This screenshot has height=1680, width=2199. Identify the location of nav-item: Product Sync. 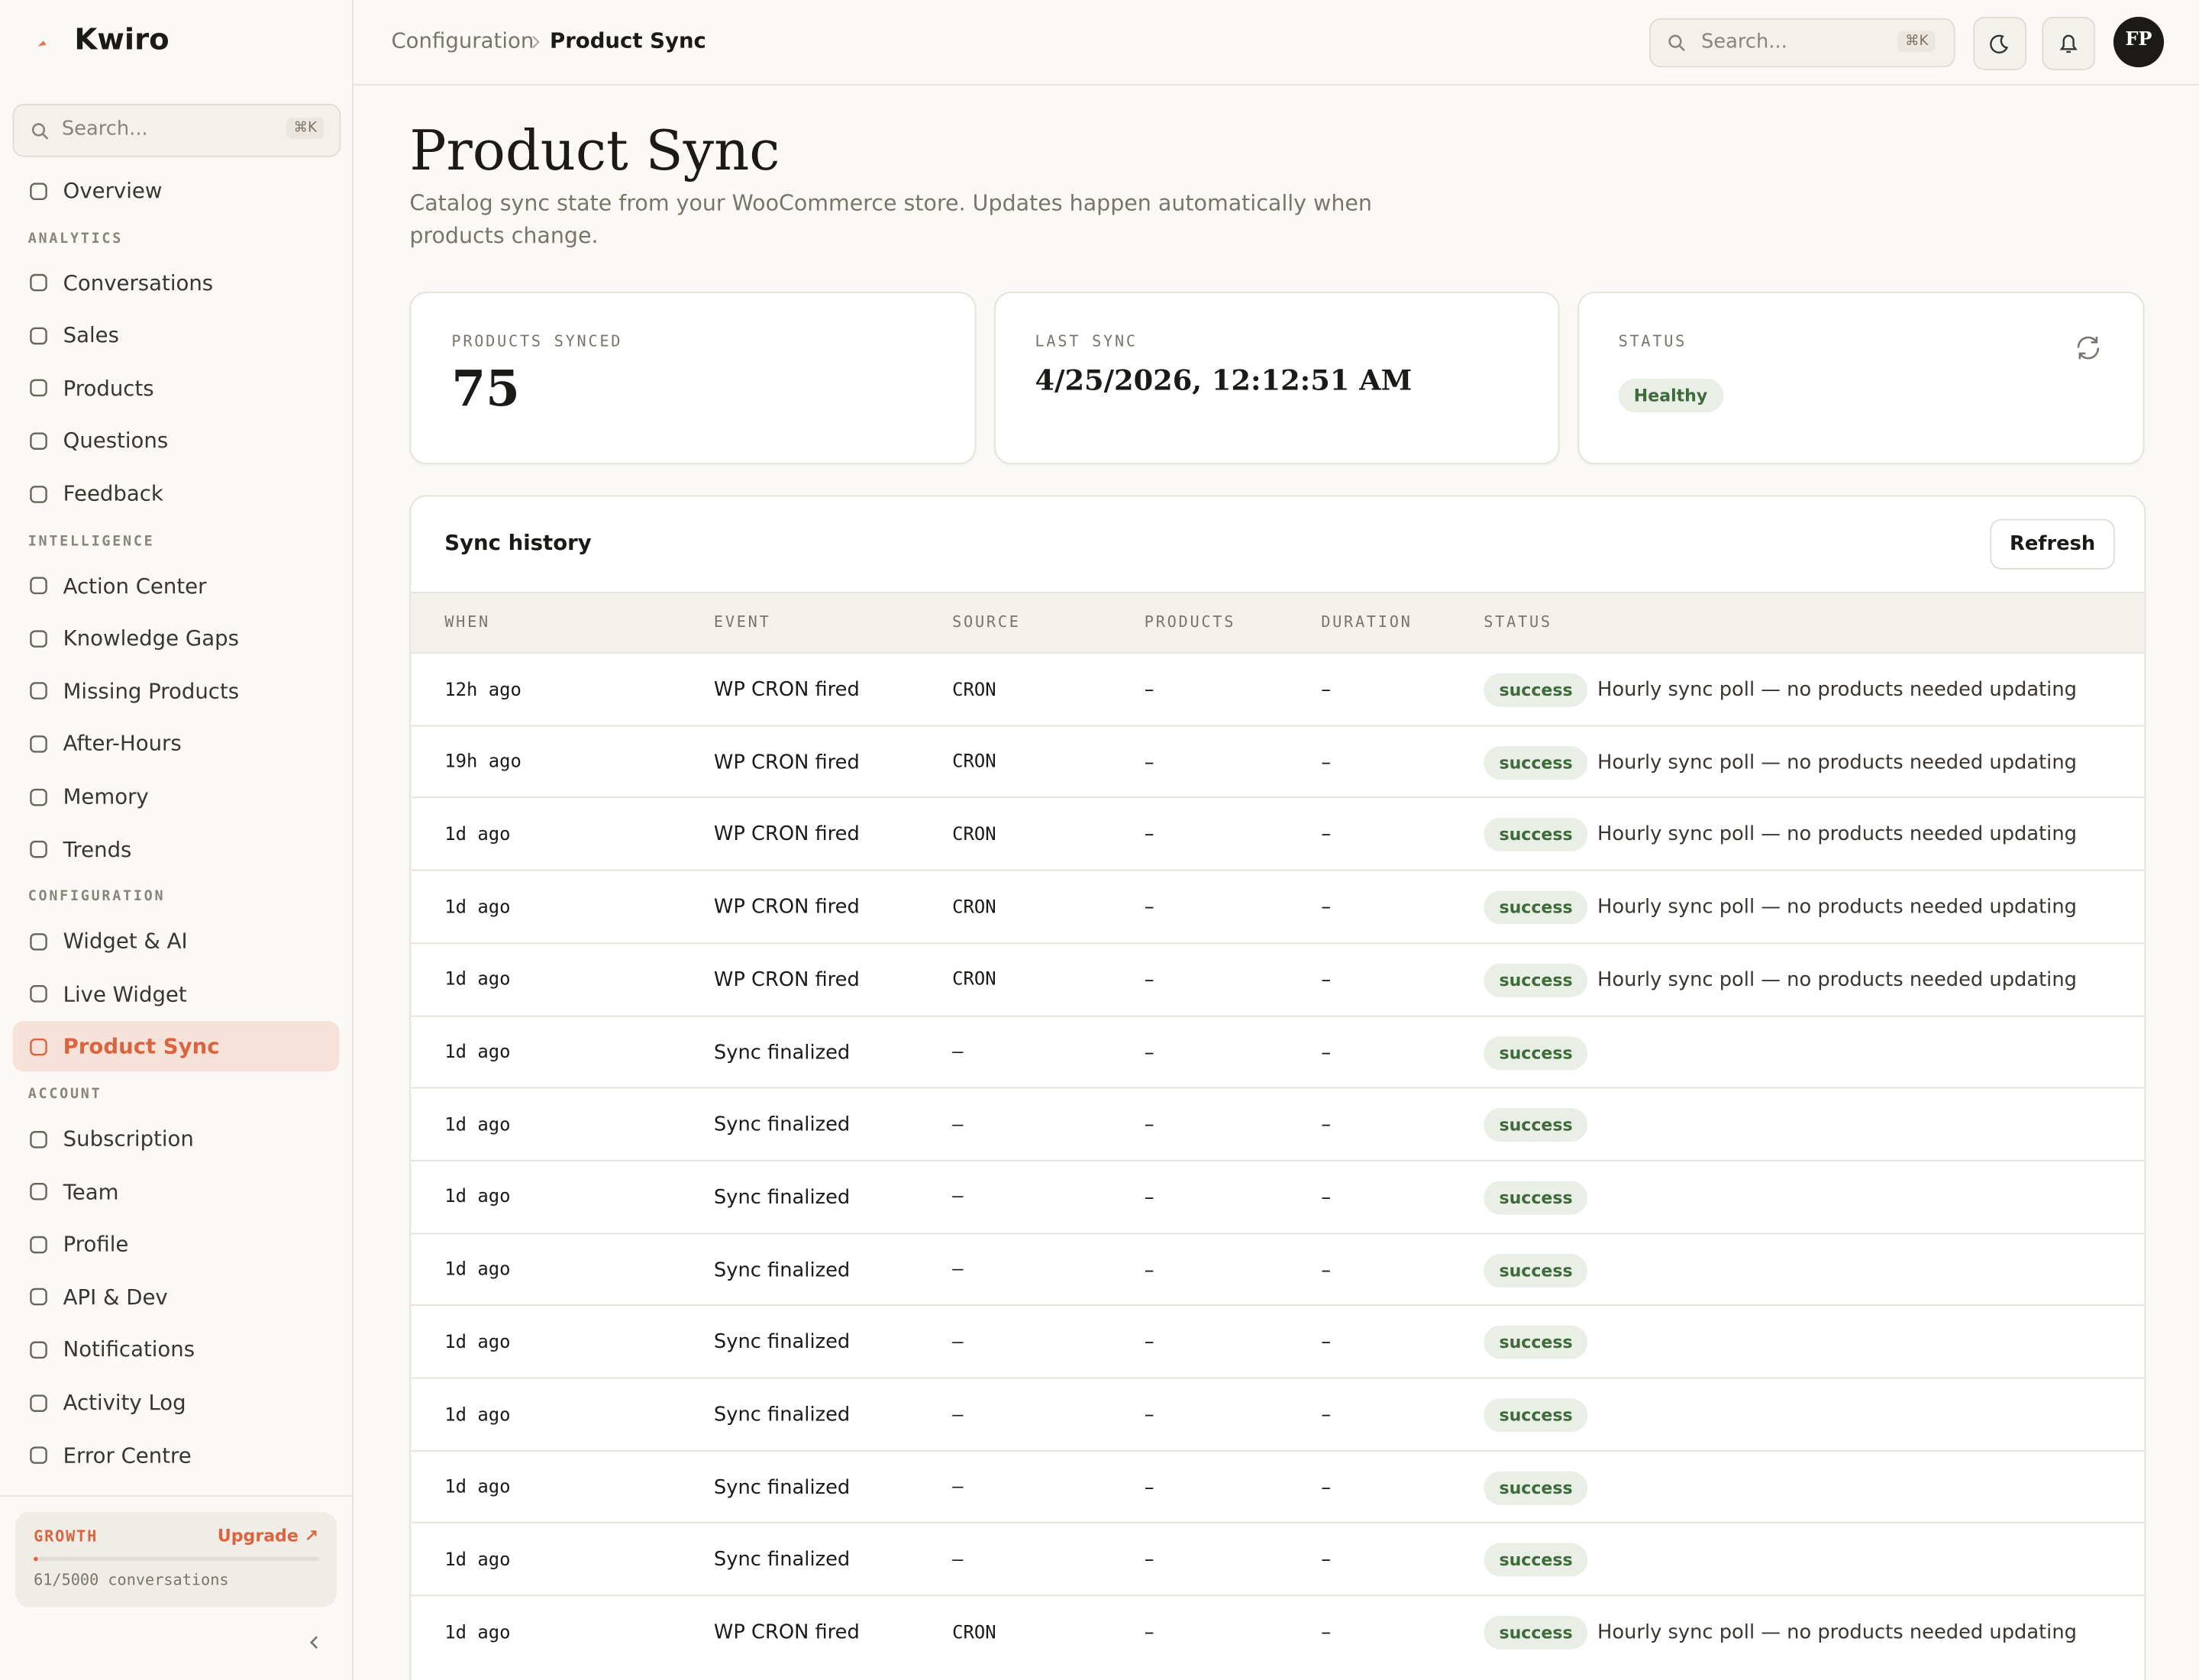
(176, 1046).